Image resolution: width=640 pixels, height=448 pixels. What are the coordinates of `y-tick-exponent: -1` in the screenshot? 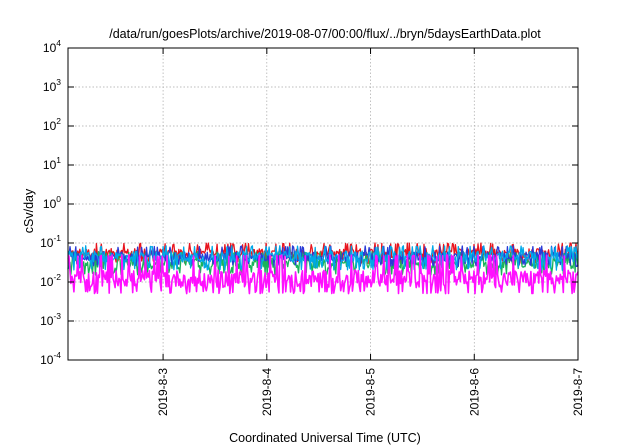 It's located at (57, 238).